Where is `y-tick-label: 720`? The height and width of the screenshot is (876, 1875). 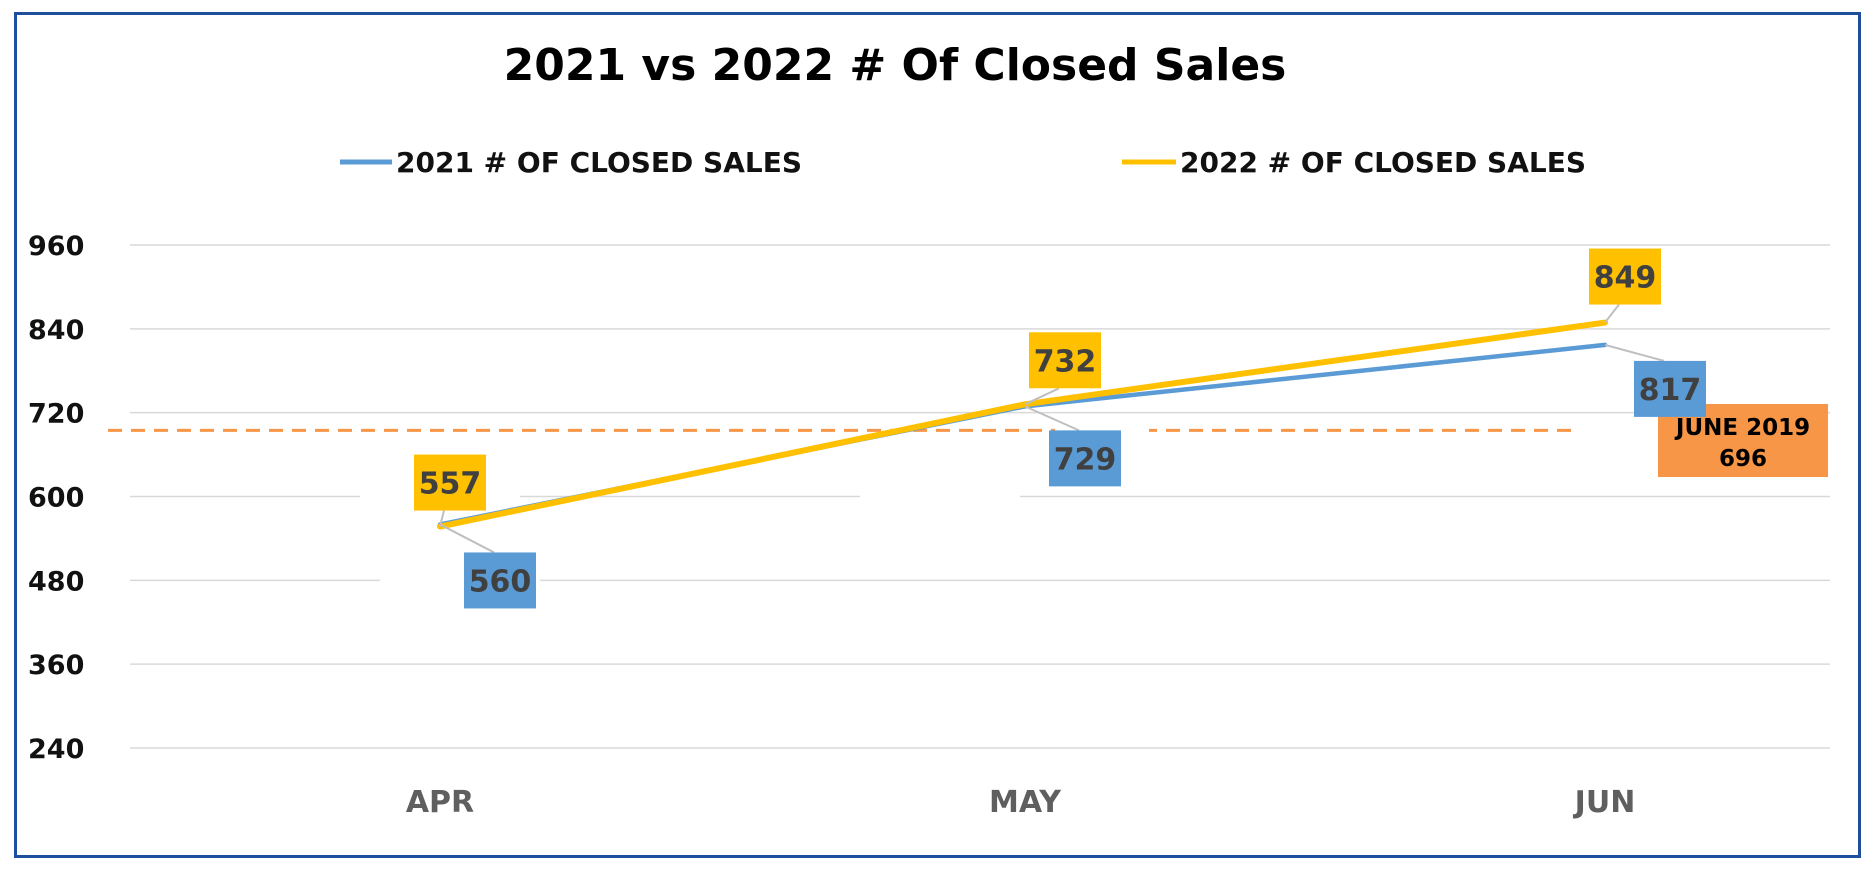 y-tick-label: 720 is located at coordinates (56, 414).